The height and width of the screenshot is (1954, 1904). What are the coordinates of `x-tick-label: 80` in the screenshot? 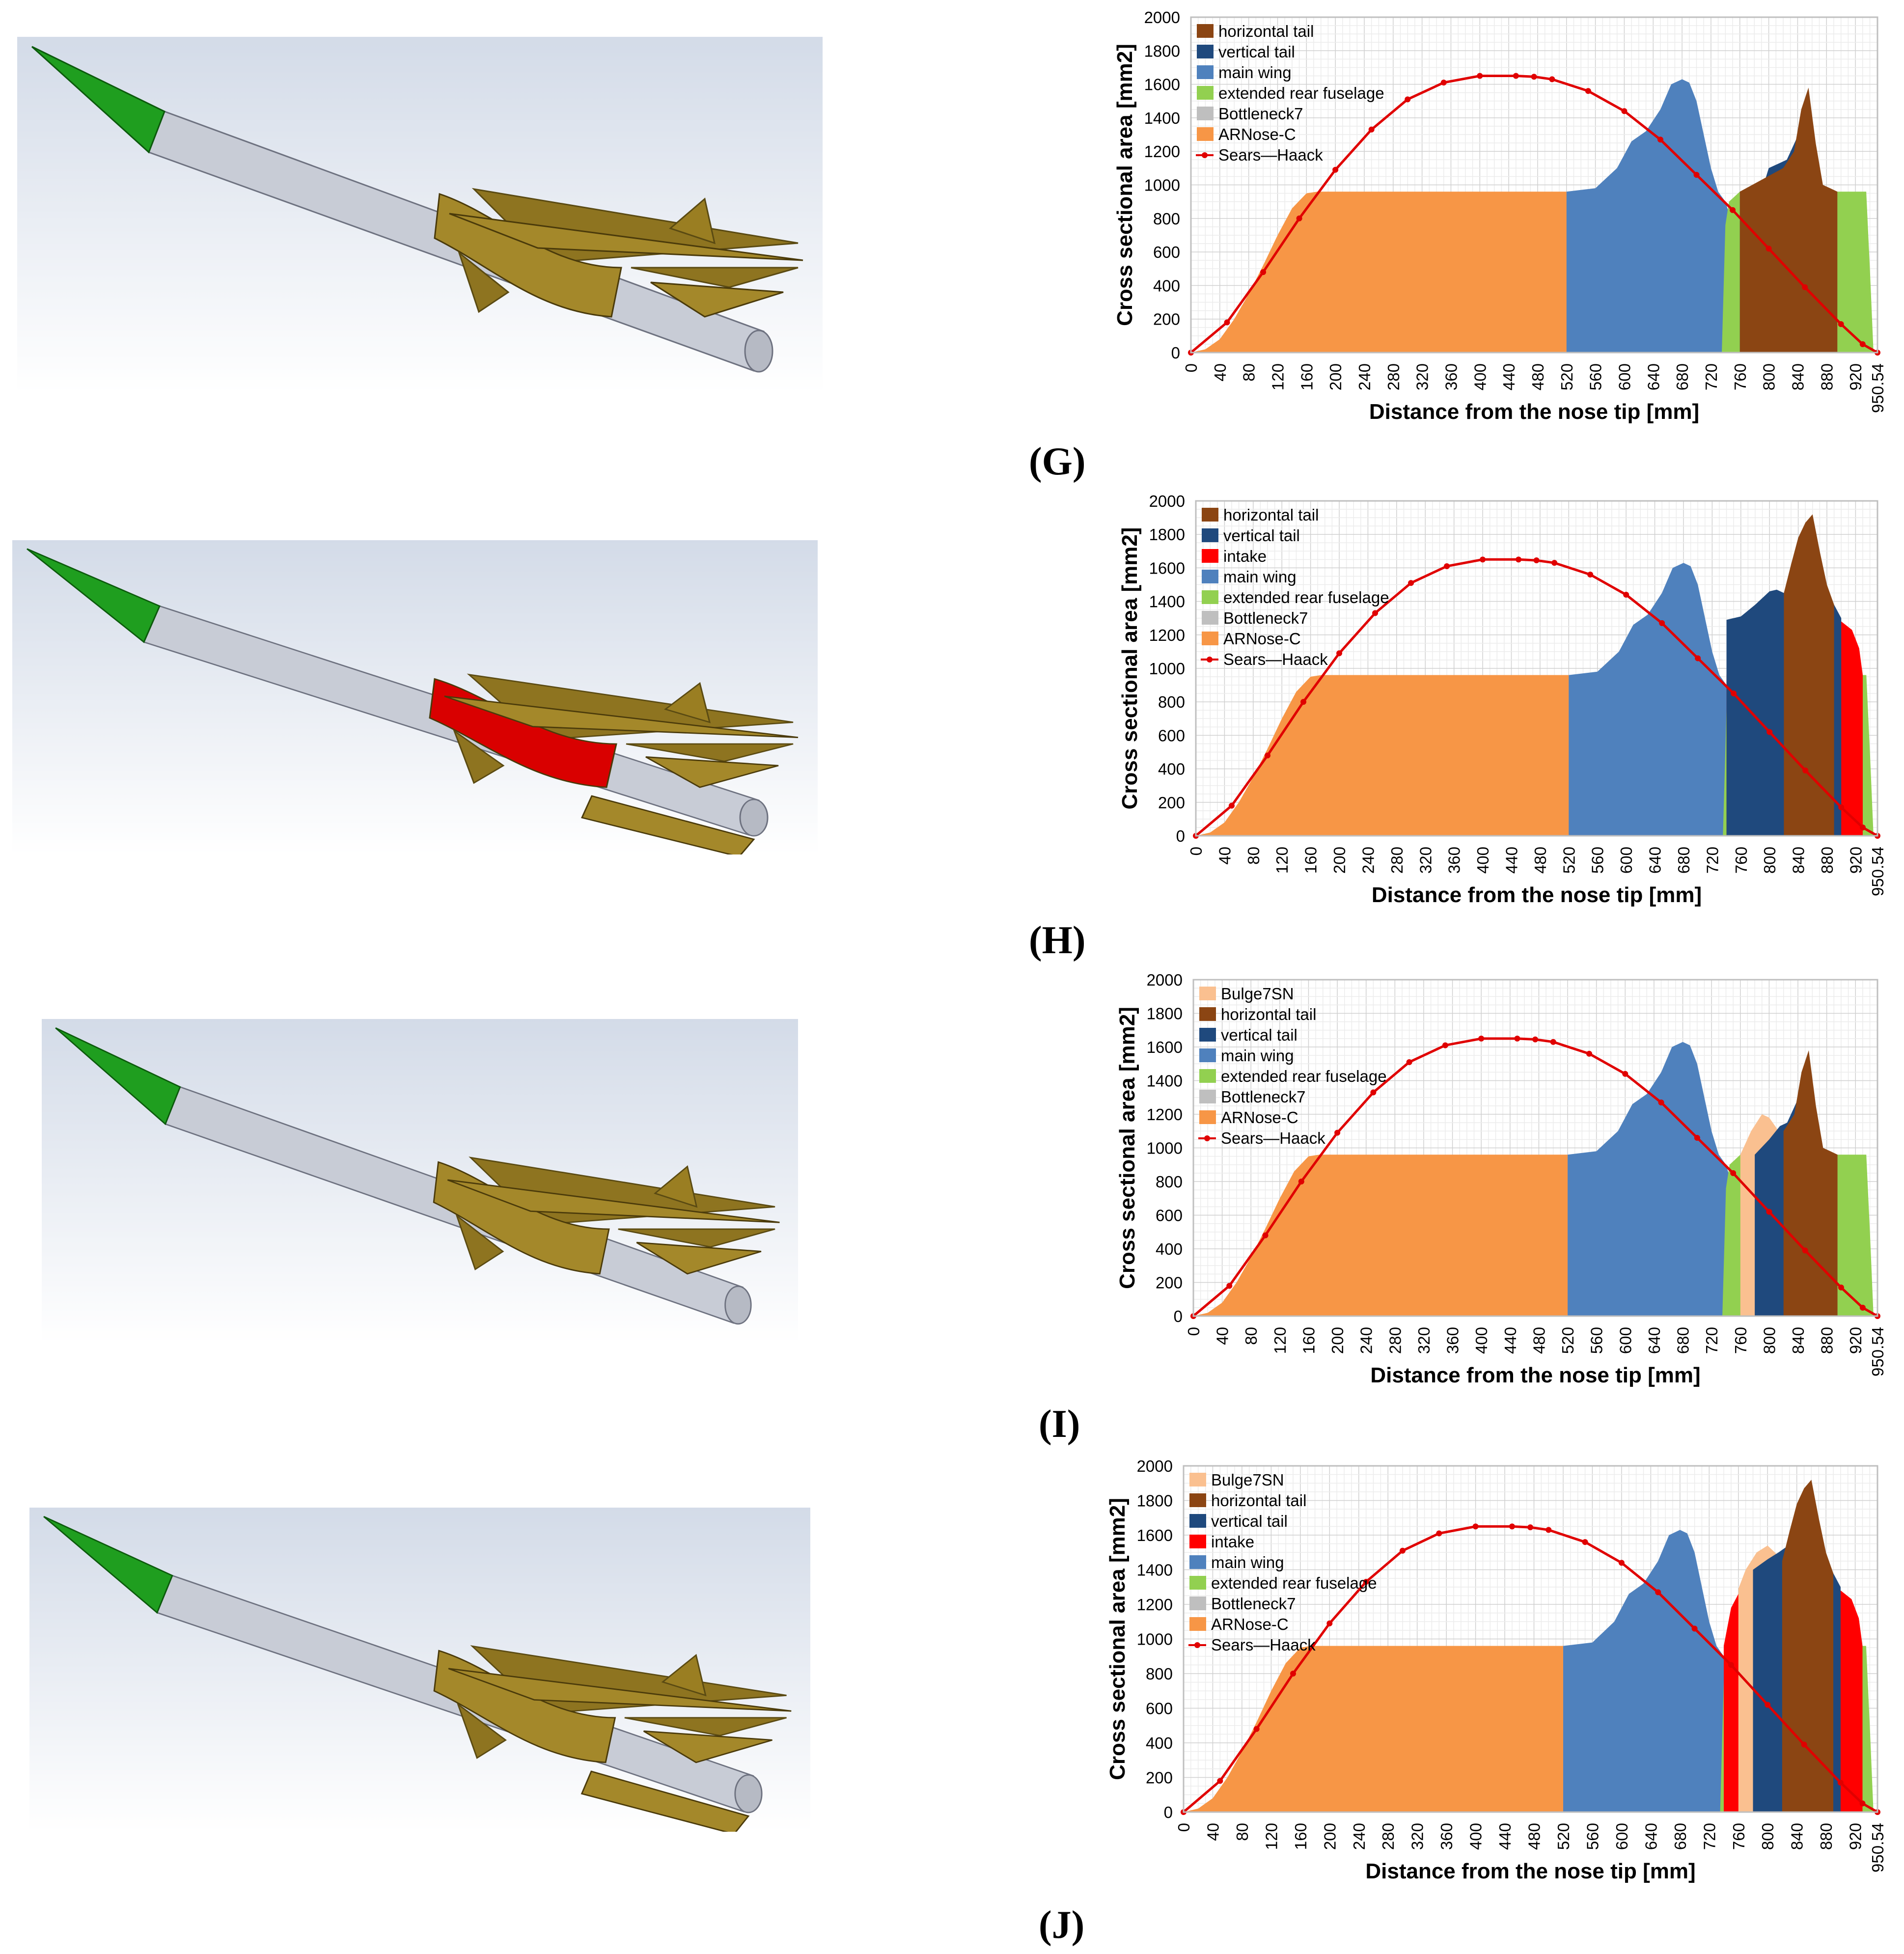 It's located at (1242, 1832).